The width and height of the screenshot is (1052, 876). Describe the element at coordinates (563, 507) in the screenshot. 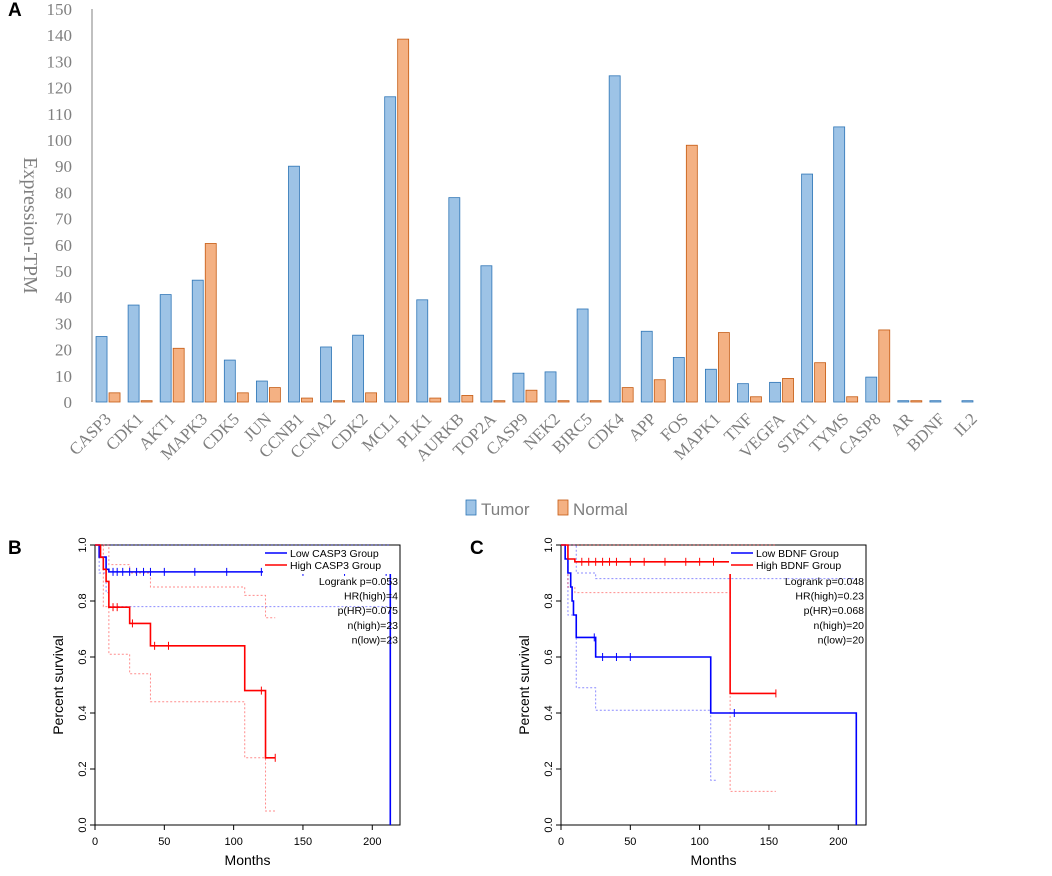

I see `legend-swatch-normal` at that location.